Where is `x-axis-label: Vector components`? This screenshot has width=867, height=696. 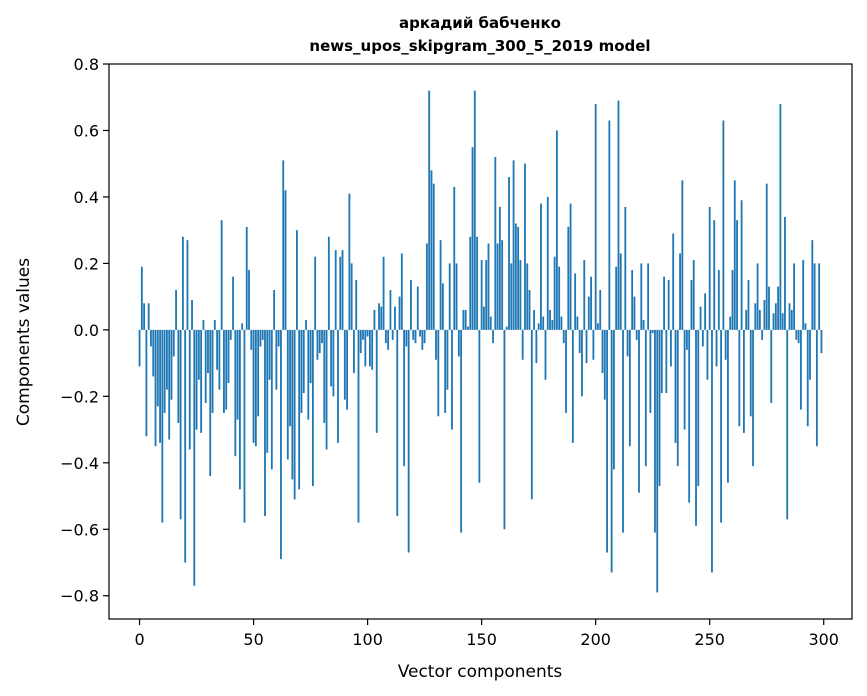 x-axis-label: Vector components is located at coordinates (480, 672).